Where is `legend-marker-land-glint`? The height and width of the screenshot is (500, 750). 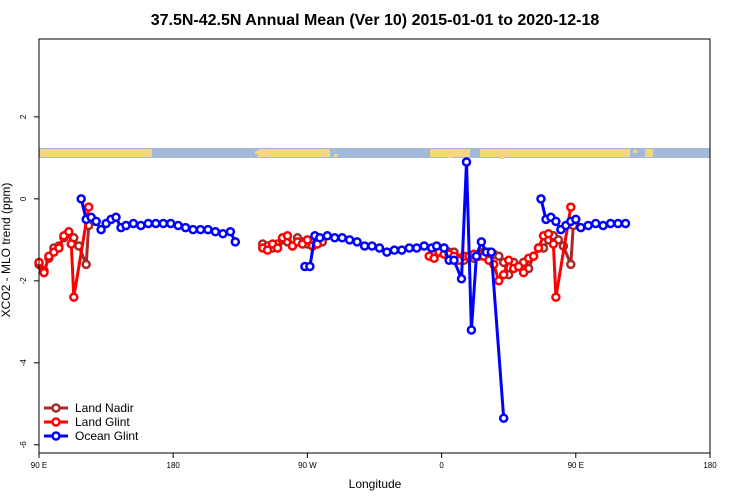
legend-marker-land-glint is located at coordinates (56, 422).